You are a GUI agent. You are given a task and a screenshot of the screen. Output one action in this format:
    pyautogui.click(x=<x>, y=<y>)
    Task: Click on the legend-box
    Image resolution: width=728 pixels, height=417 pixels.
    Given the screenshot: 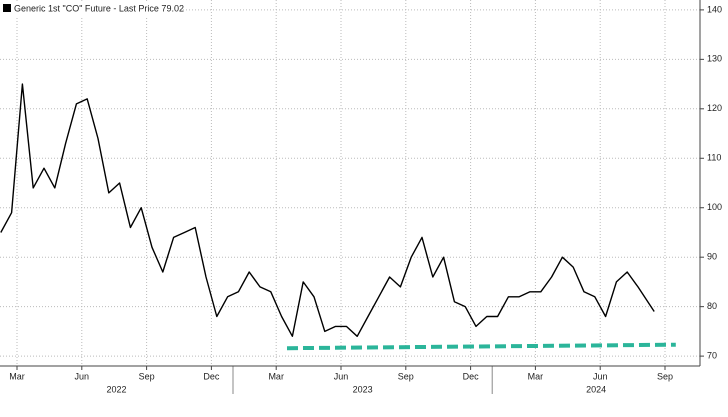 What is the action you would take?
    pyautogui.click(x=91, y=9)
    